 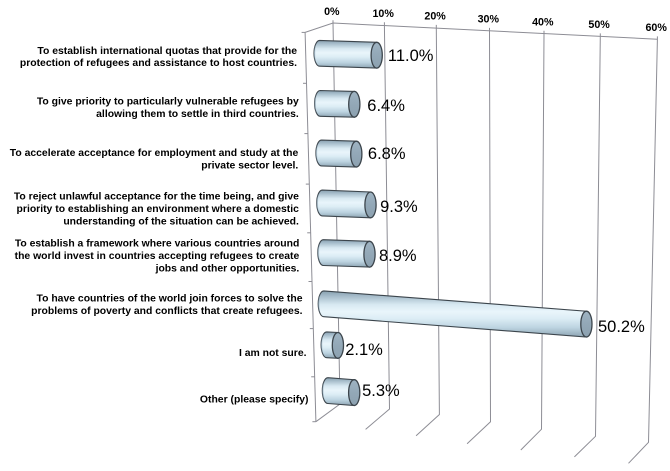 I want to click on svg-text: 6.4%, so click(x=386, y=106).